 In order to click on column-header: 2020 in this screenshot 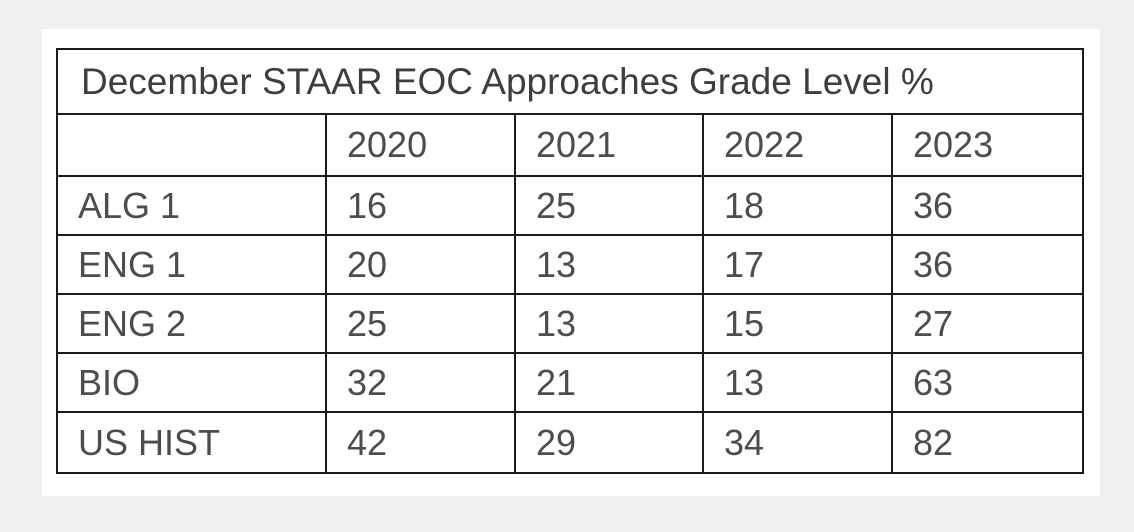, I will do `click(420, 145)`.